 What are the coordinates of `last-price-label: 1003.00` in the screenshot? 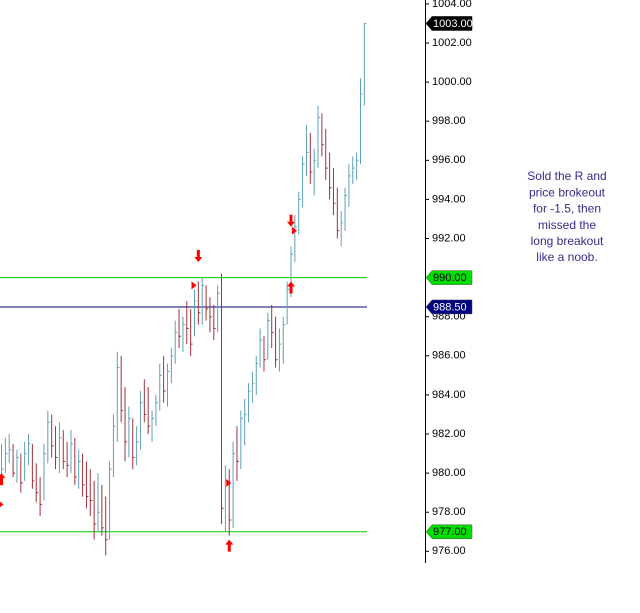 It's located at (453, 24).